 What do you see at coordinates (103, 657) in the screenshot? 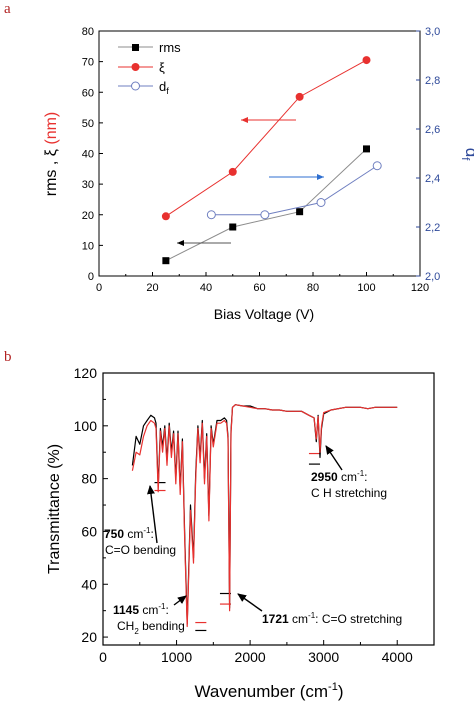
I see `chart-b-x-tick-label: 0` at bounding box center [103, 657].